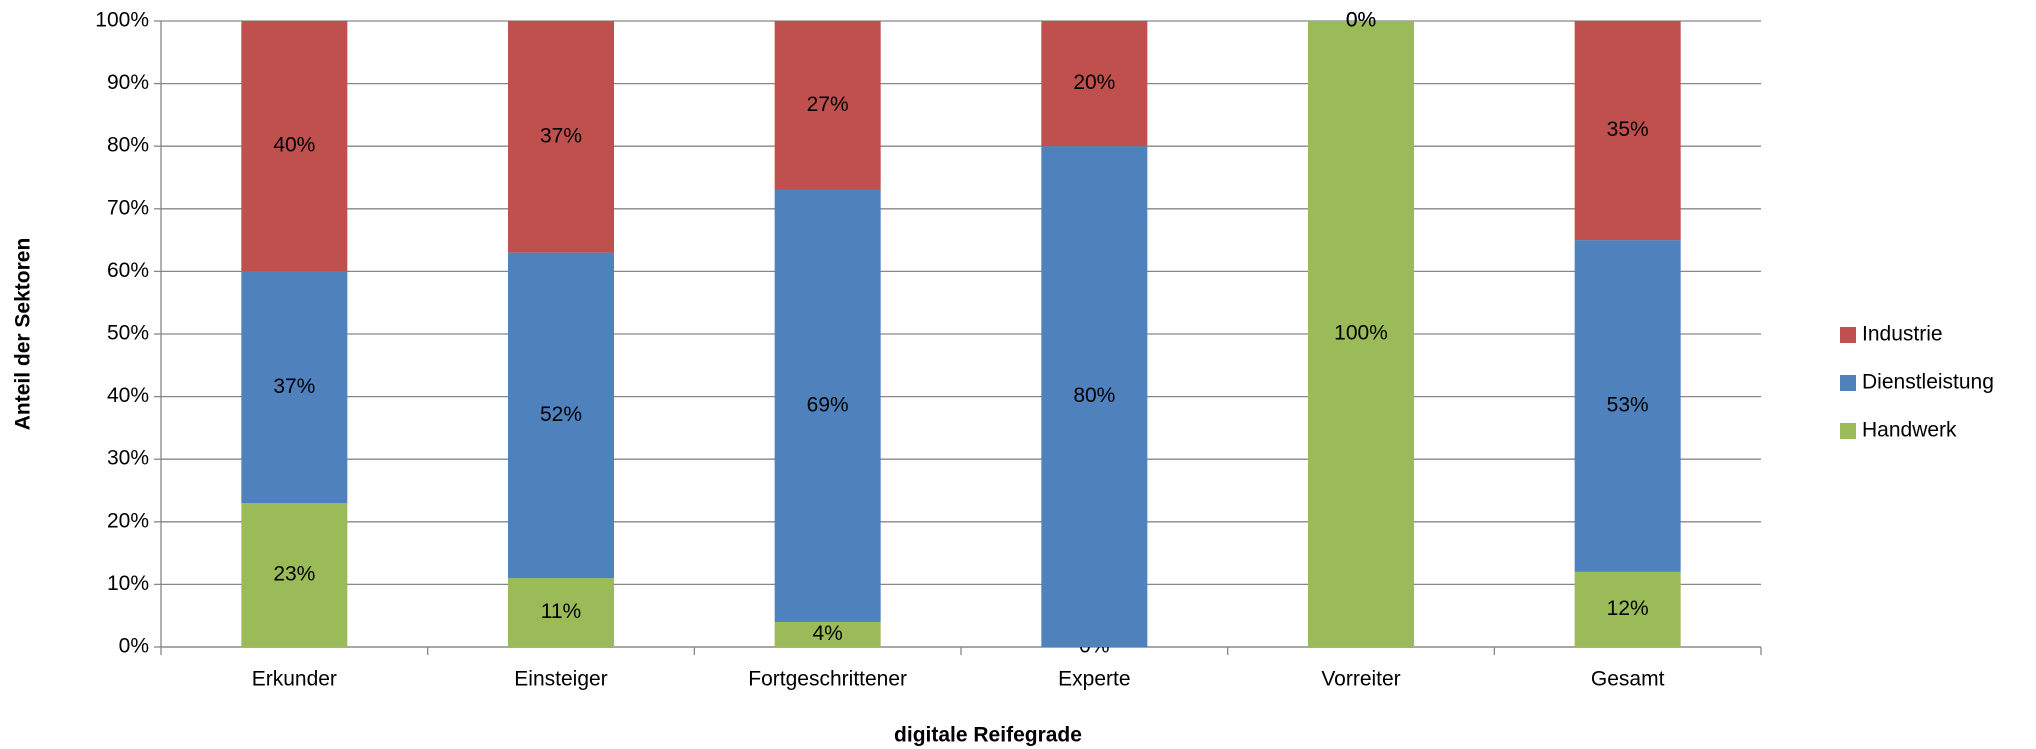  What do you see at coordinates (294, 679) in the screenshot?
I see `x-tick-label: Erkunder` at bounding box center [294, 679].